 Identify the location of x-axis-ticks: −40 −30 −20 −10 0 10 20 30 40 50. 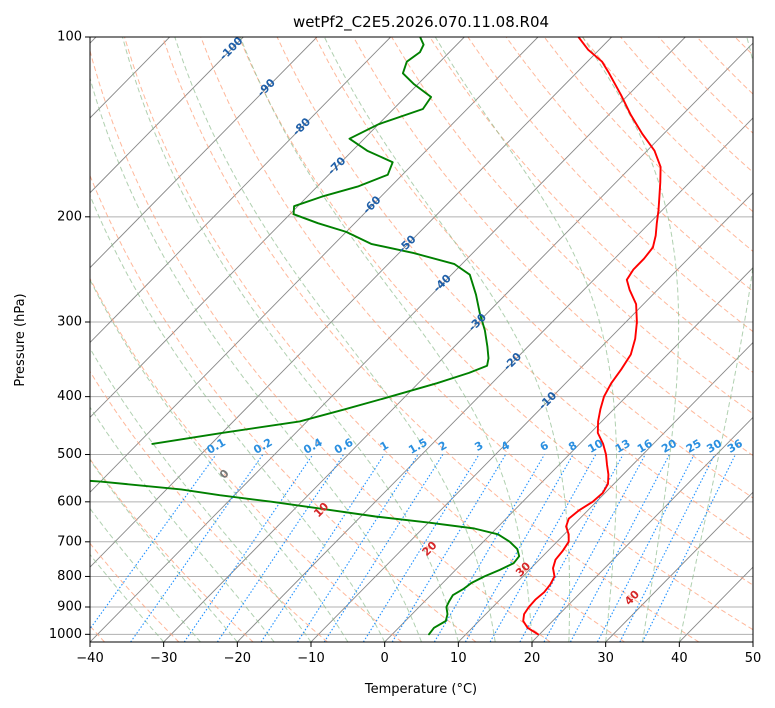
(418, 654).